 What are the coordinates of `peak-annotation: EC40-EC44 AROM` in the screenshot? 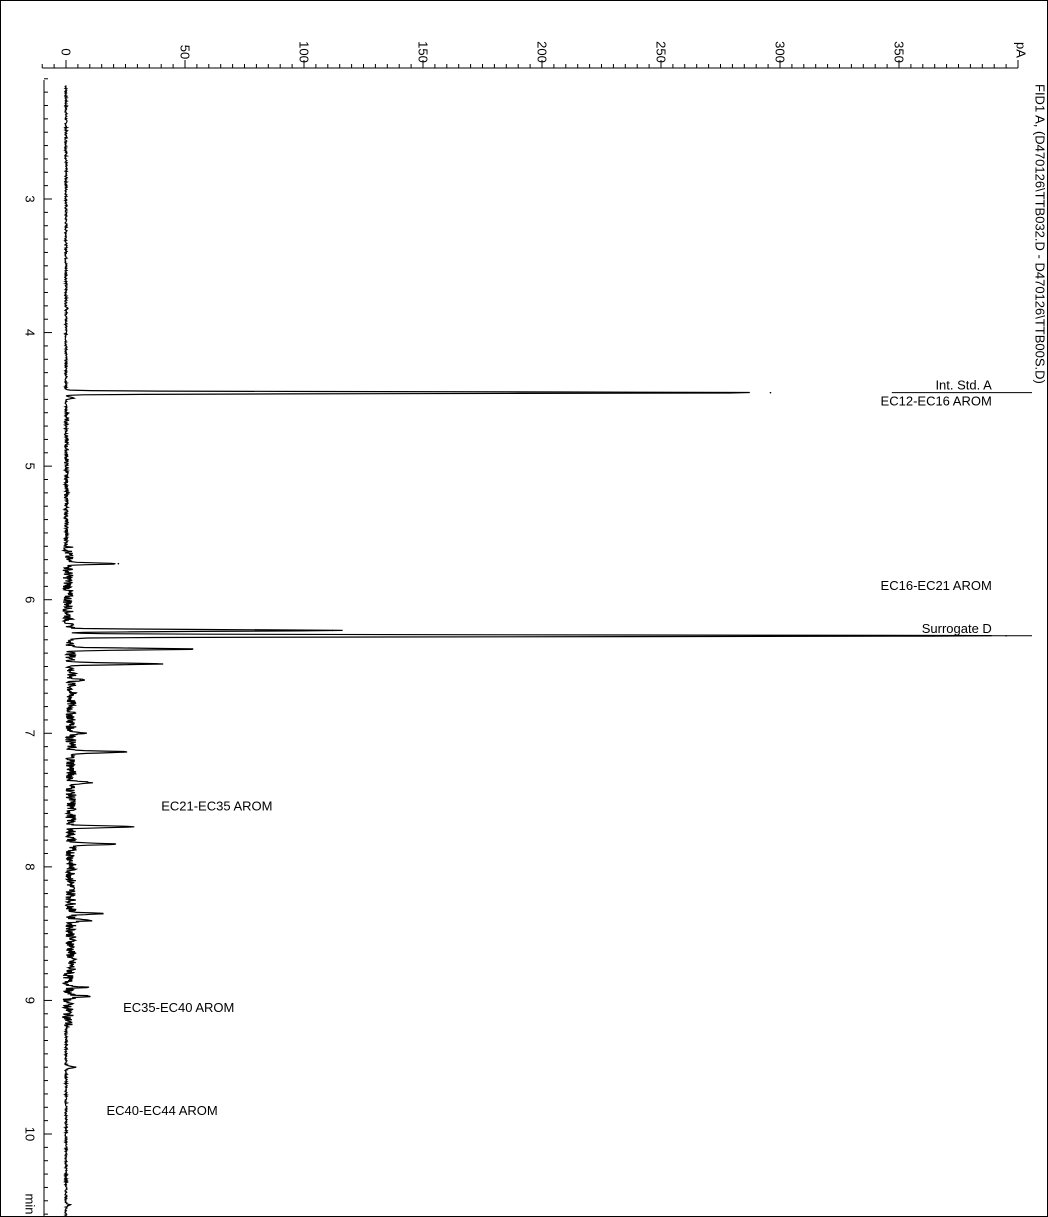 It's located at (161, 1110).